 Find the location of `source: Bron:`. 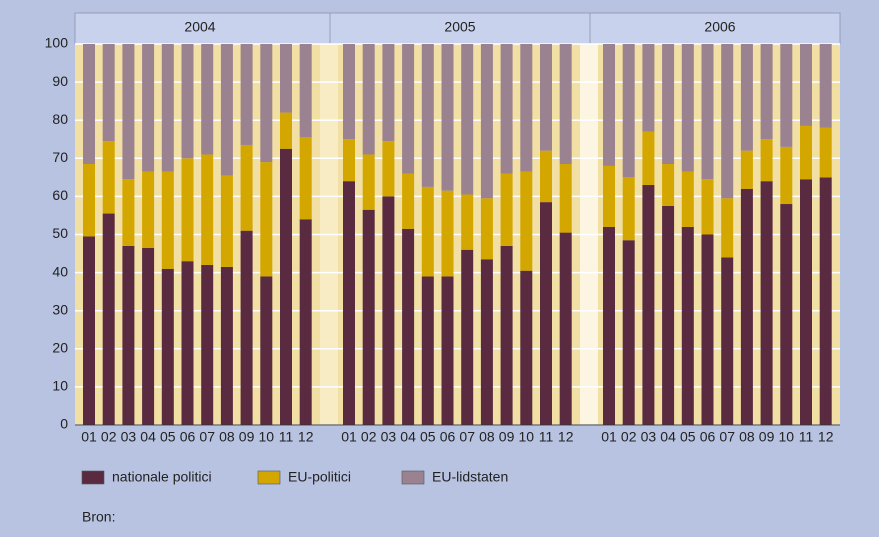

source: Bron: is located at coordinates (98, 517).